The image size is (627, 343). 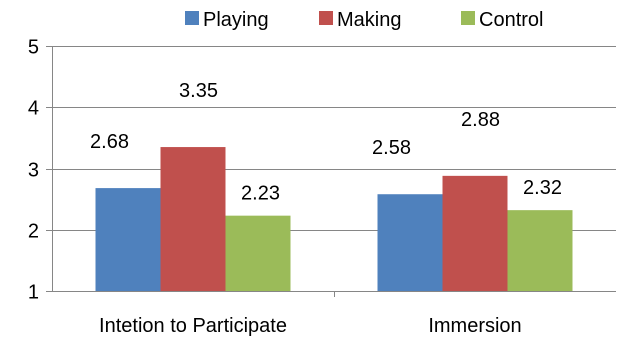 I want to click on legend-swatch-making, so click(x=326, y=18).